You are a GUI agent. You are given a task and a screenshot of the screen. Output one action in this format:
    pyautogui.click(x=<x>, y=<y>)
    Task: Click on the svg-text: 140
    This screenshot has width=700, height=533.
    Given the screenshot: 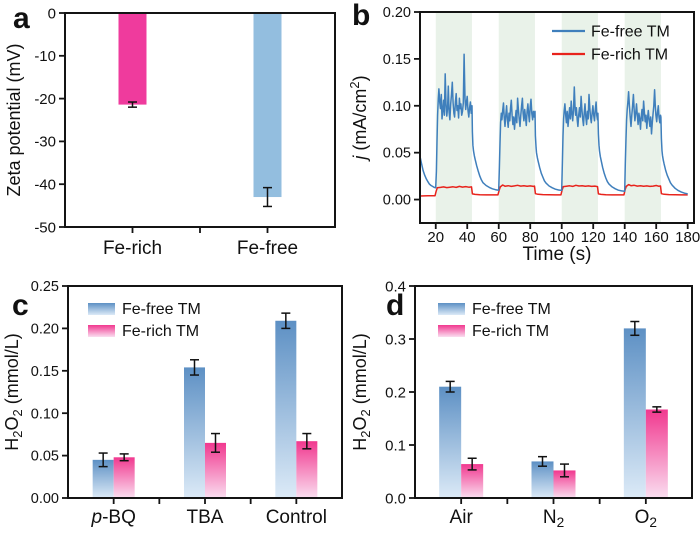 What is the action you would take?
    pyautogui.click(x=624, y=237)
    